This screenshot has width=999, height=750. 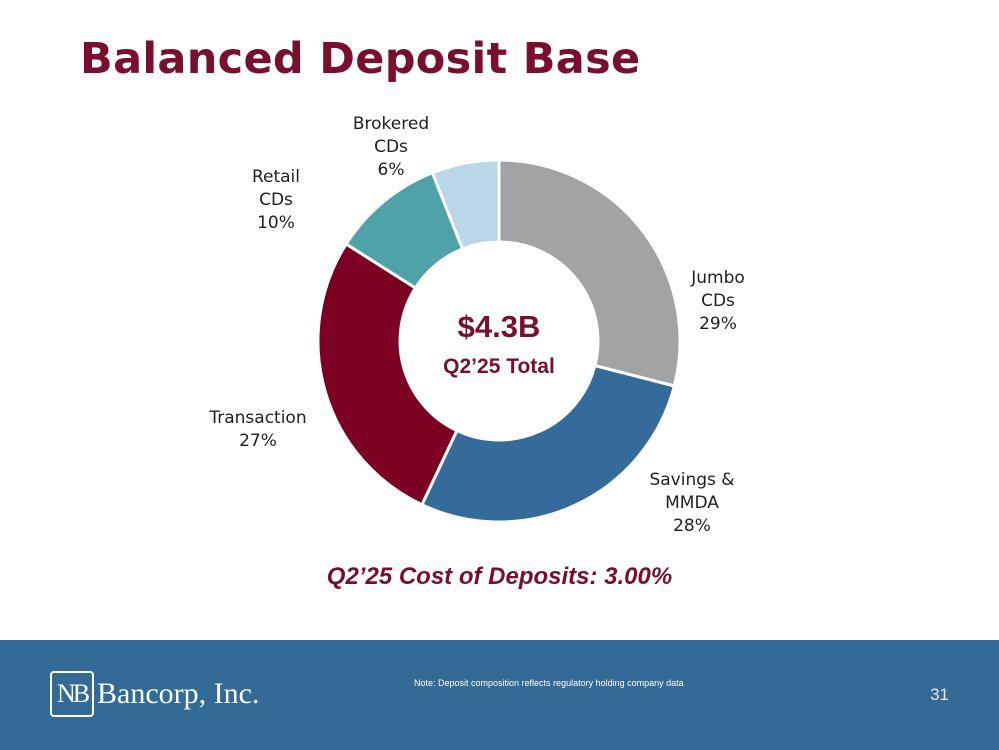 I want to click on slice-label-transaction: Transaction 27%, so click(x=257, y=429).